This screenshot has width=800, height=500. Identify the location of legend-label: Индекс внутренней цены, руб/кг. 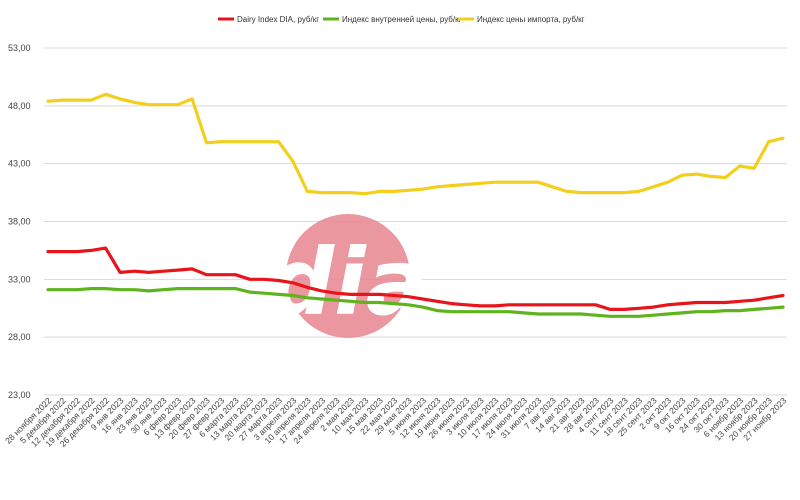
(402, 19).